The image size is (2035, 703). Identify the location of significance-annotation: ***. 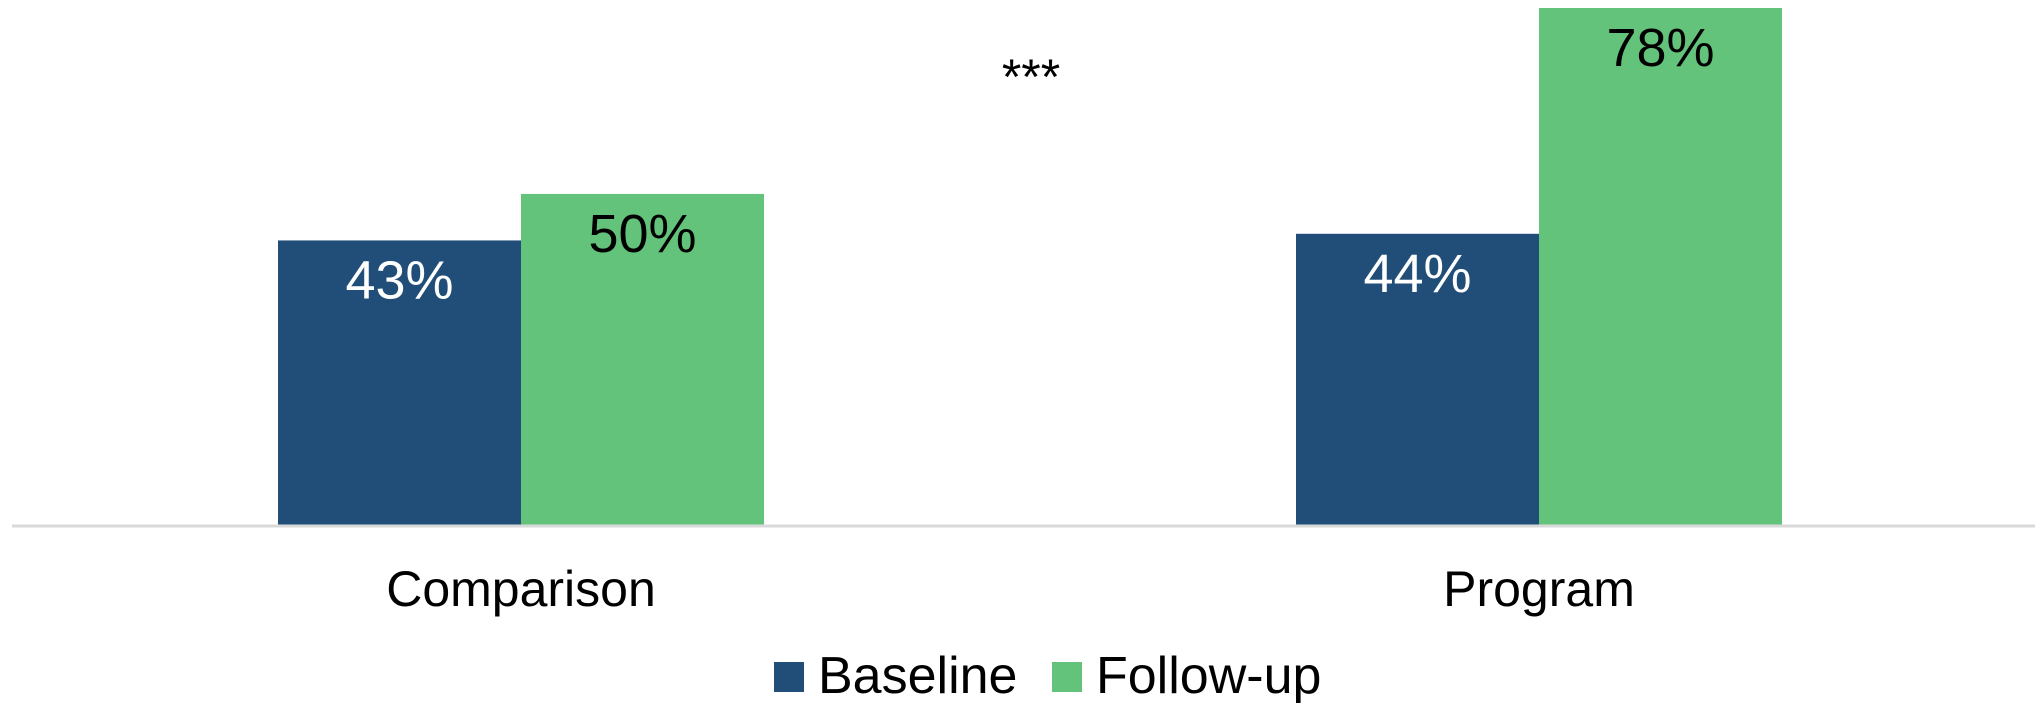
(1031, 77).